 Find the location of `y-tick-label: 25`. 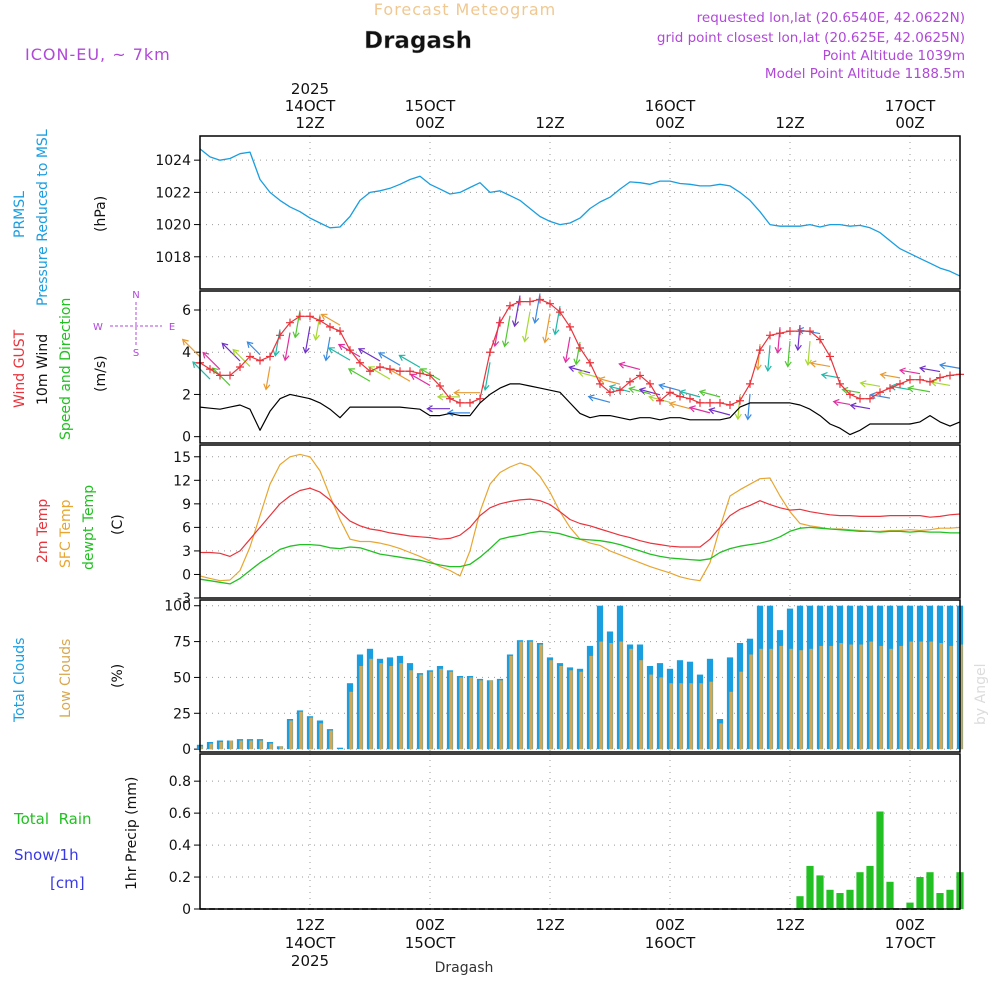

y-tick-label: 25 is located at coordinates (182, 714).